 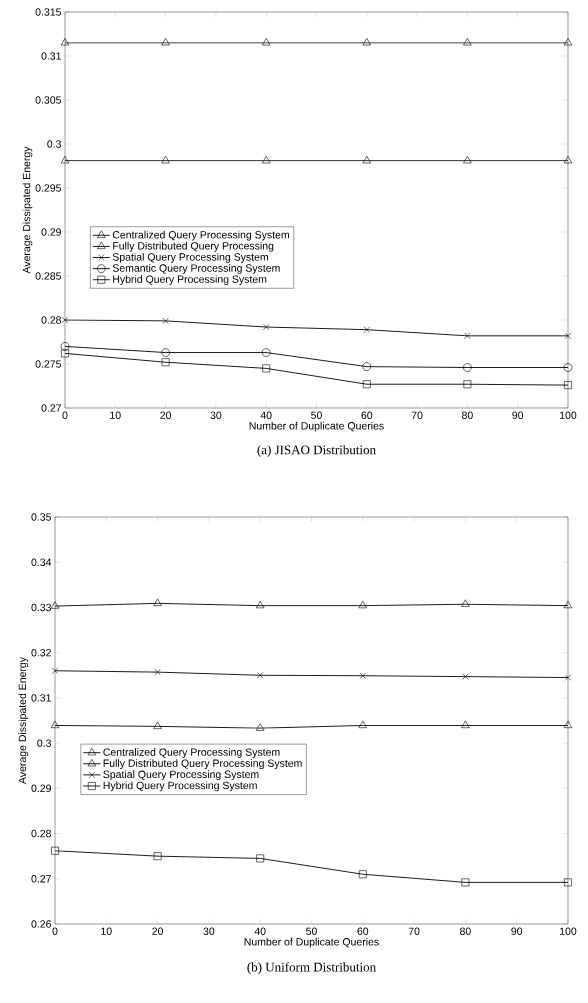 I want to click on y-tick-label: 0.315, so click(x=48, y=12).